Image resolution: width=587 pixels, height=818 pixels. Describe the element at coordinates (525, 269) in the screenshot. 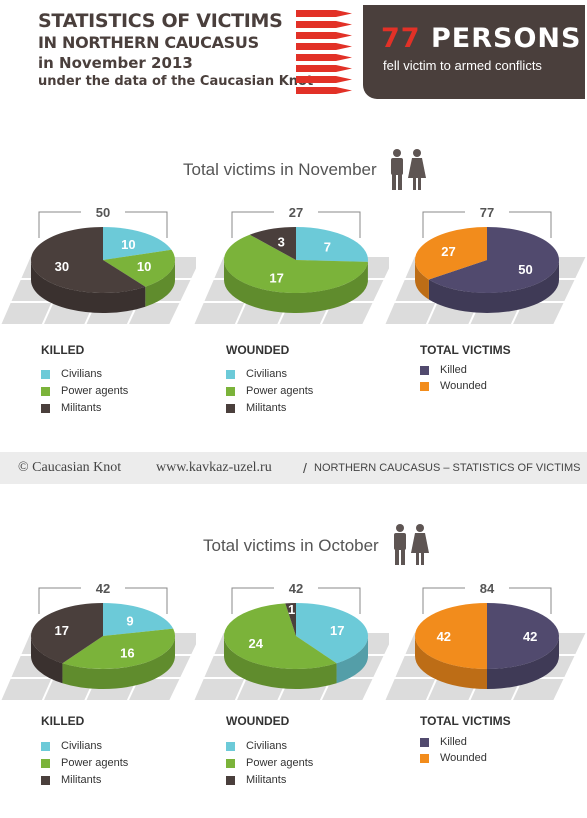

I see `pie-value-label: 50` at that location.